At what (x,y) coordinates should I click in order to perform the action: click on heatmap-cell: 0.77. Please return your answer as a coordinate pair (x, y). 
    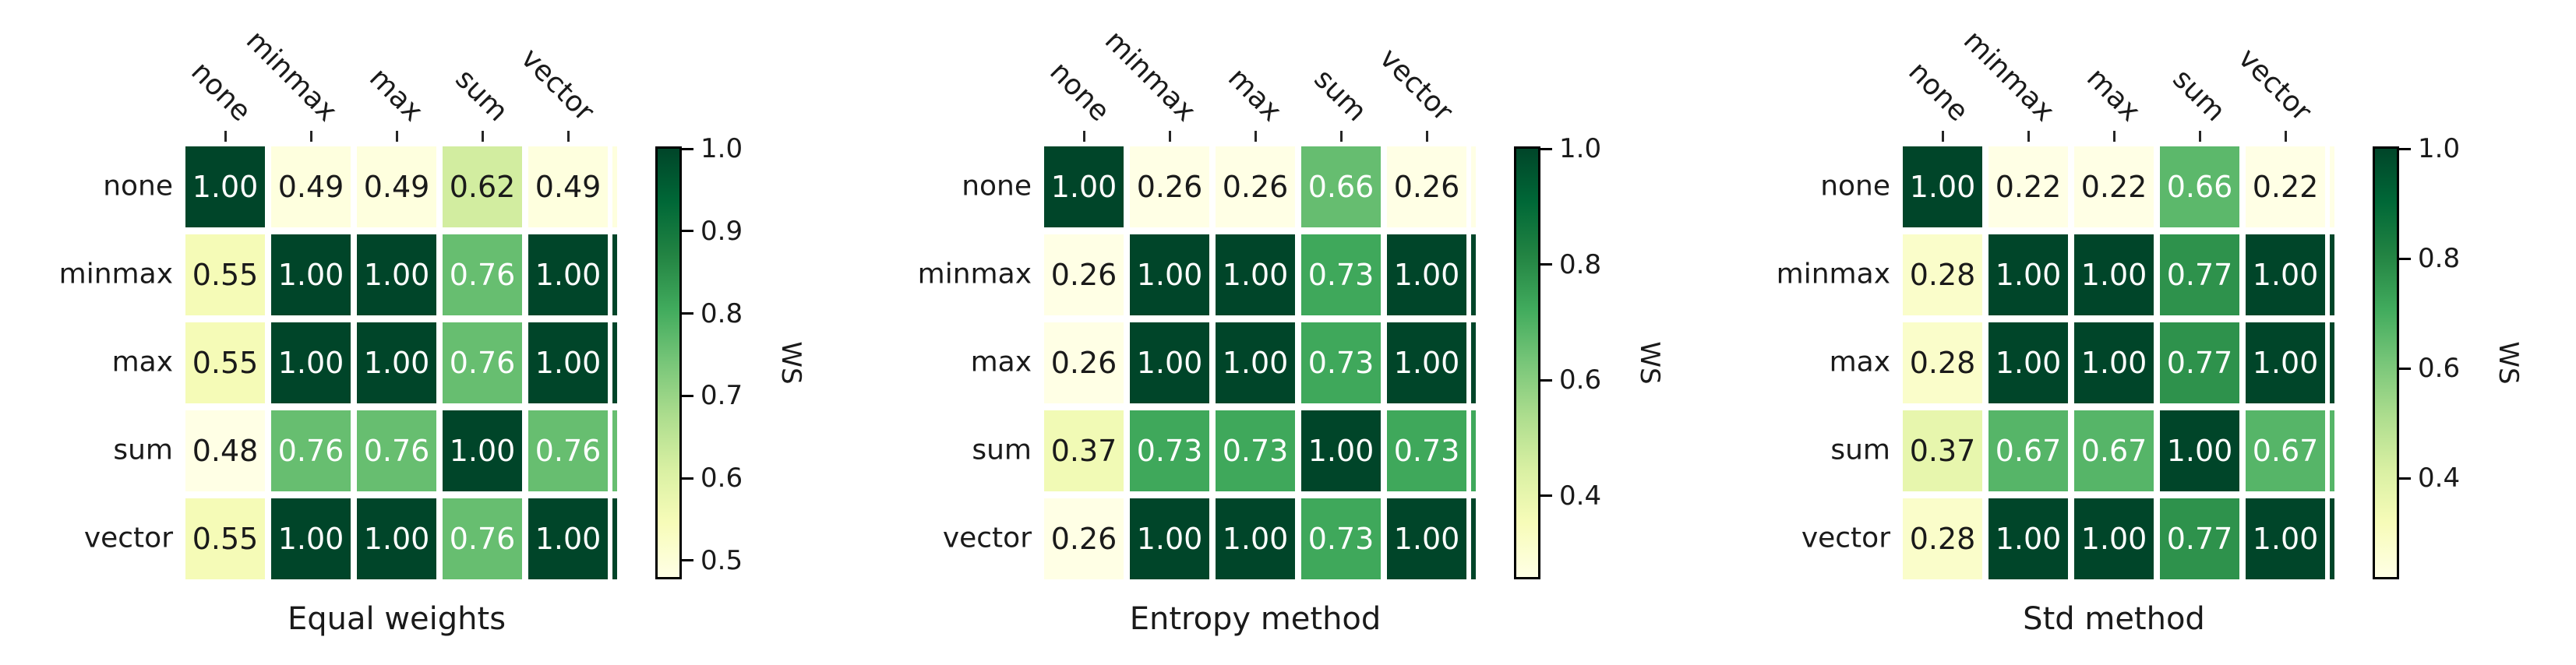
    Looking at the image, I should click on (2199, 538).